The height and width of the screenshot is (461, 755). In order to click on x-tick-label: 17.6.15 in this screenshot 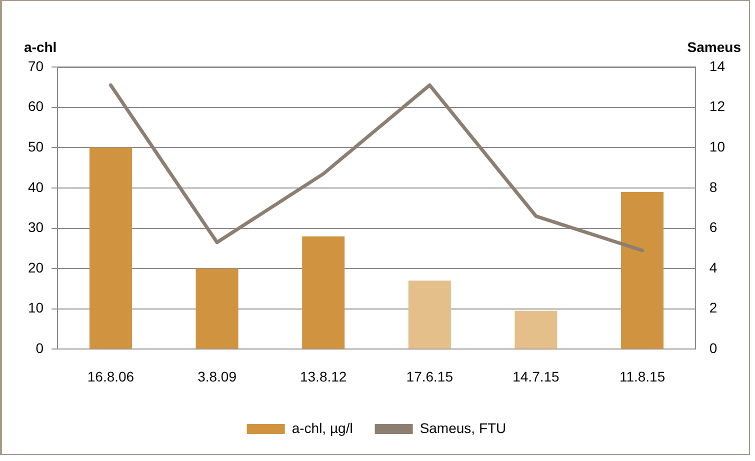, I will do `click(430, 376)`.